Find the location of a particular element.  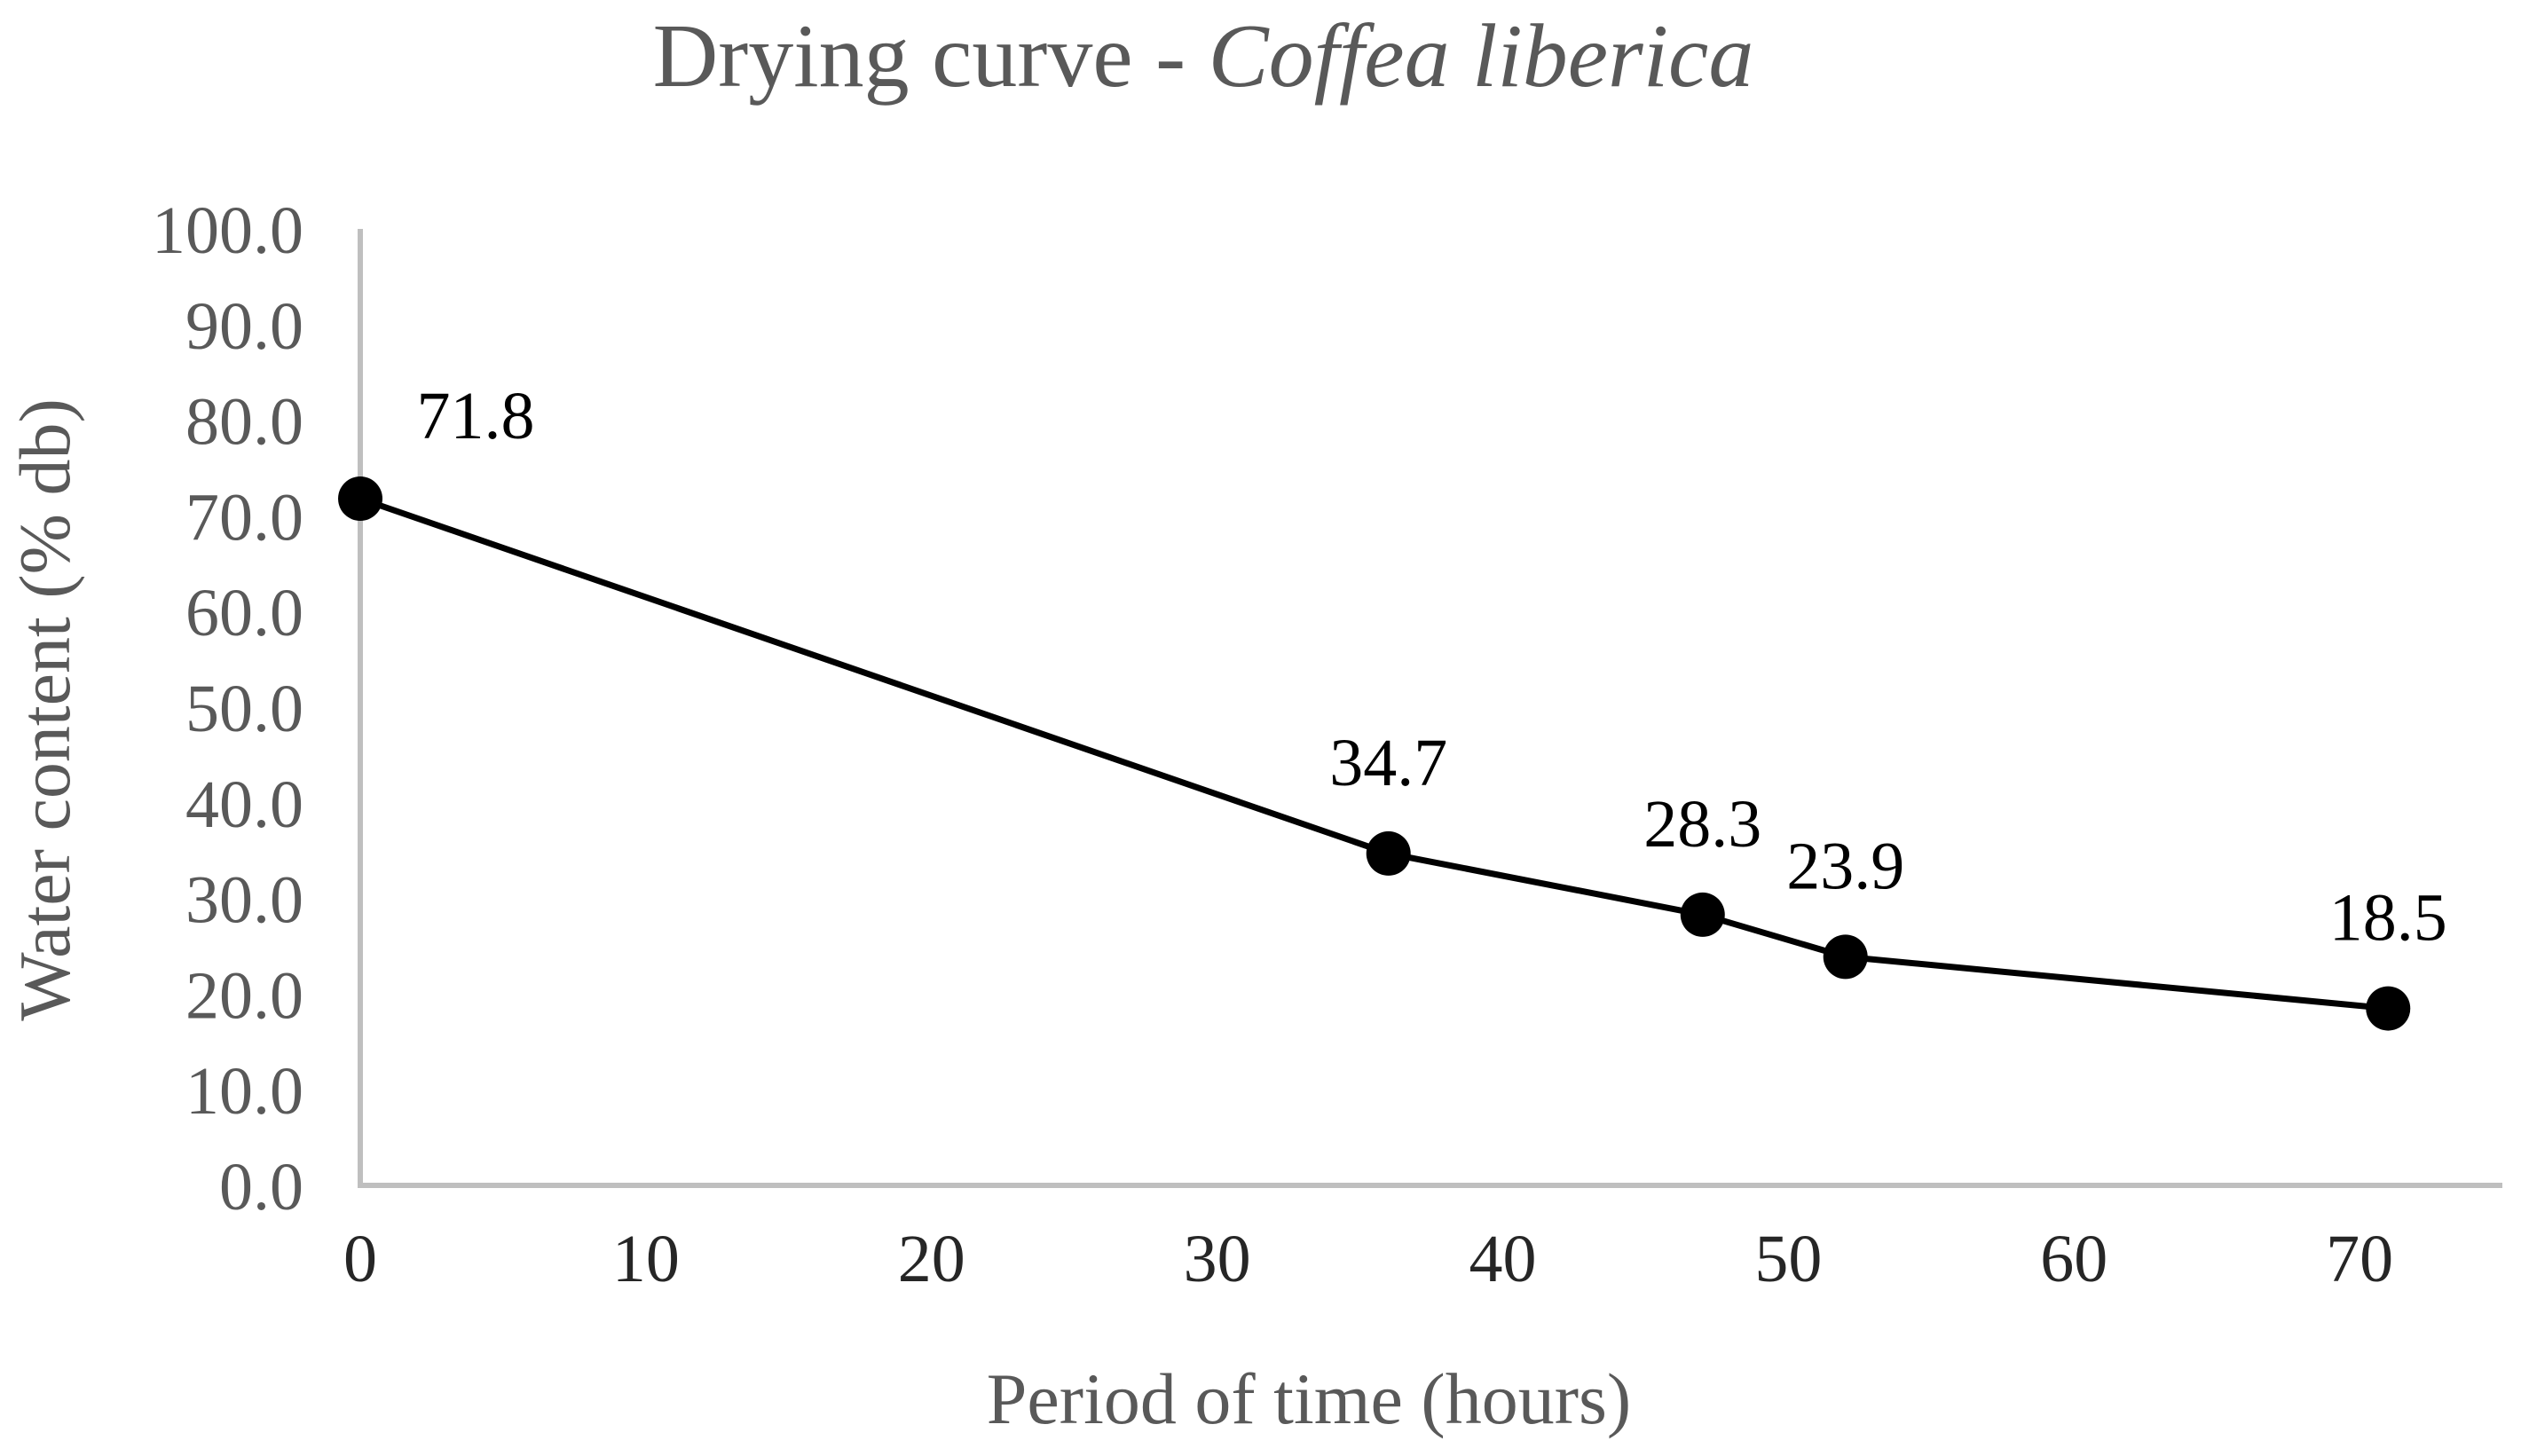

x-tick-label: 10 is located at coordinates (646, 1259).